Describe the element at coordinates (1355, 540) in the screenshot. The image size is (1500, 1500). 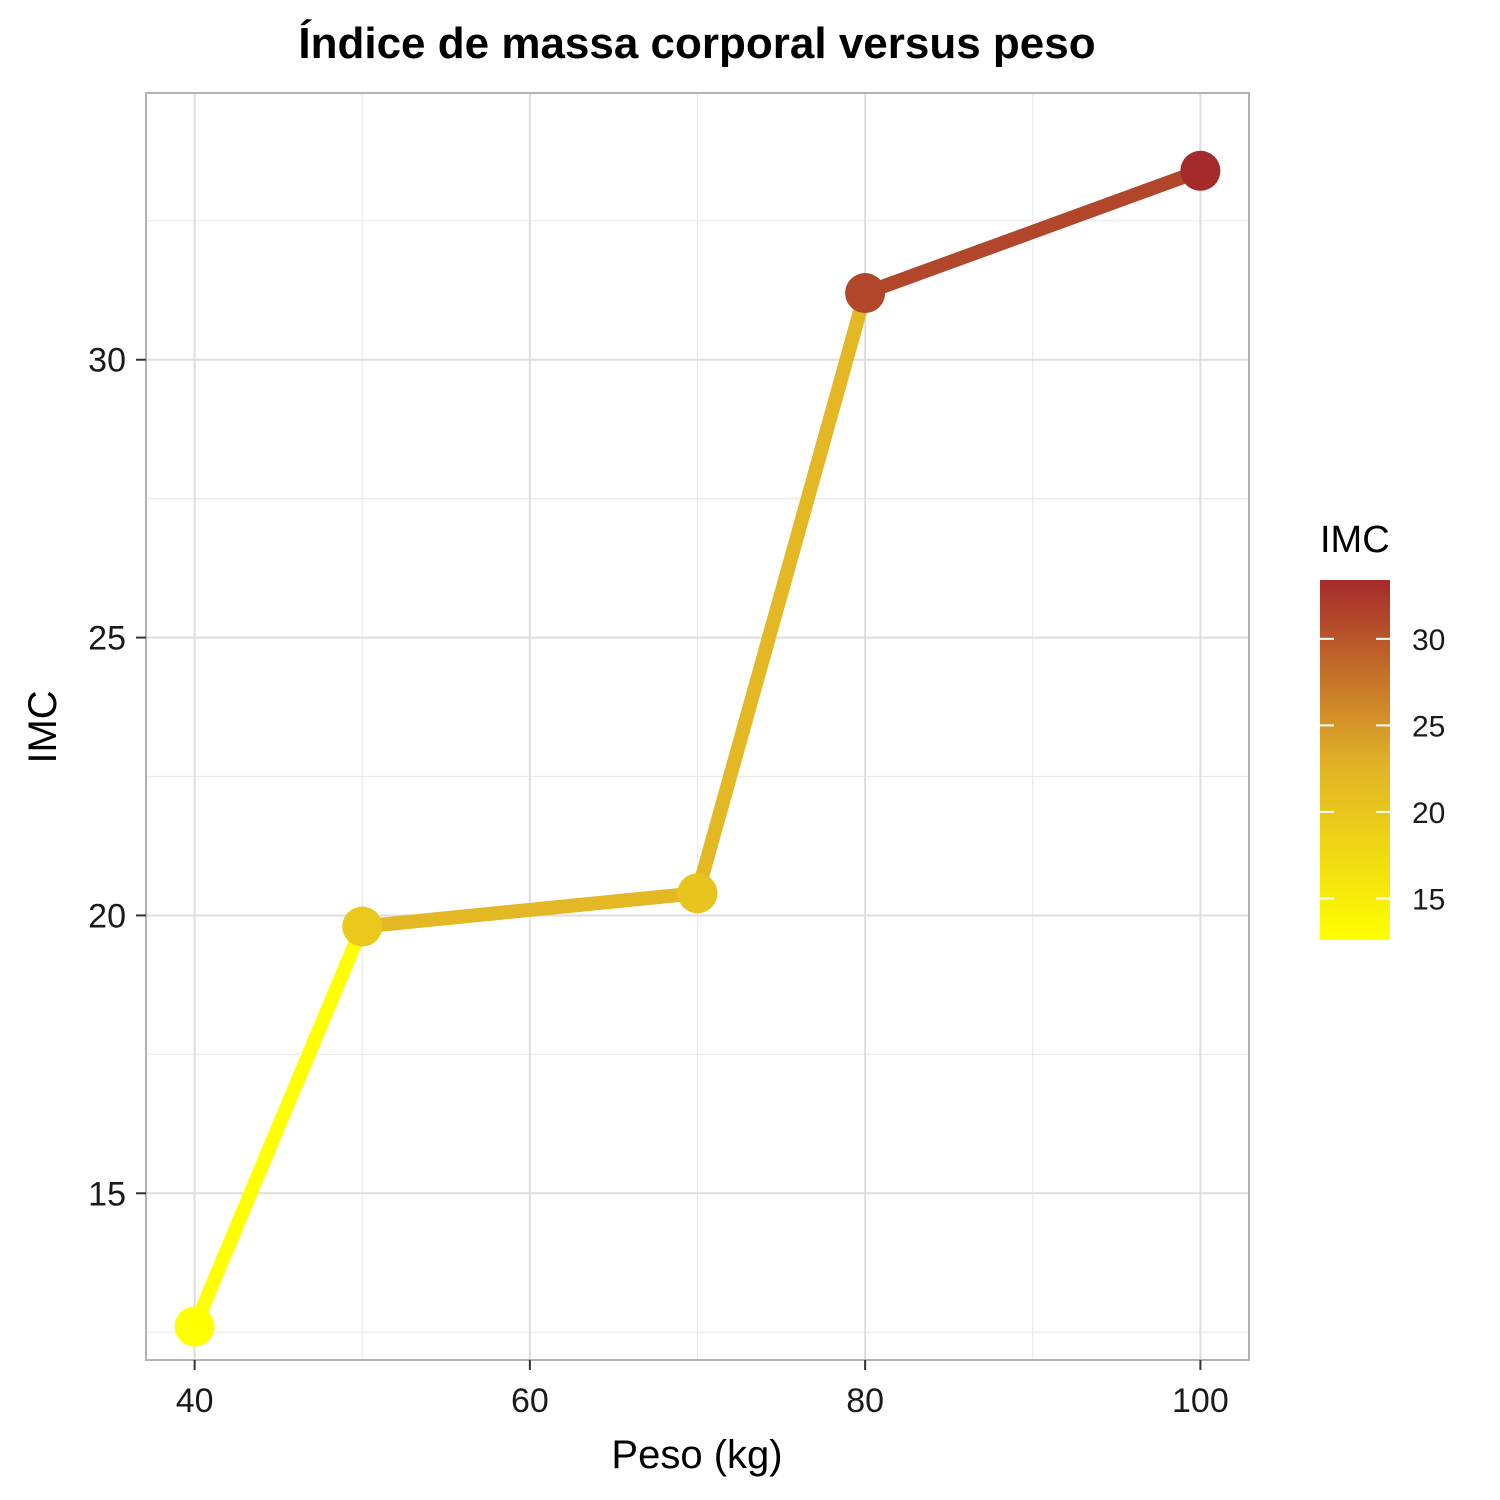
I see `legend-title: IMC` at that location.